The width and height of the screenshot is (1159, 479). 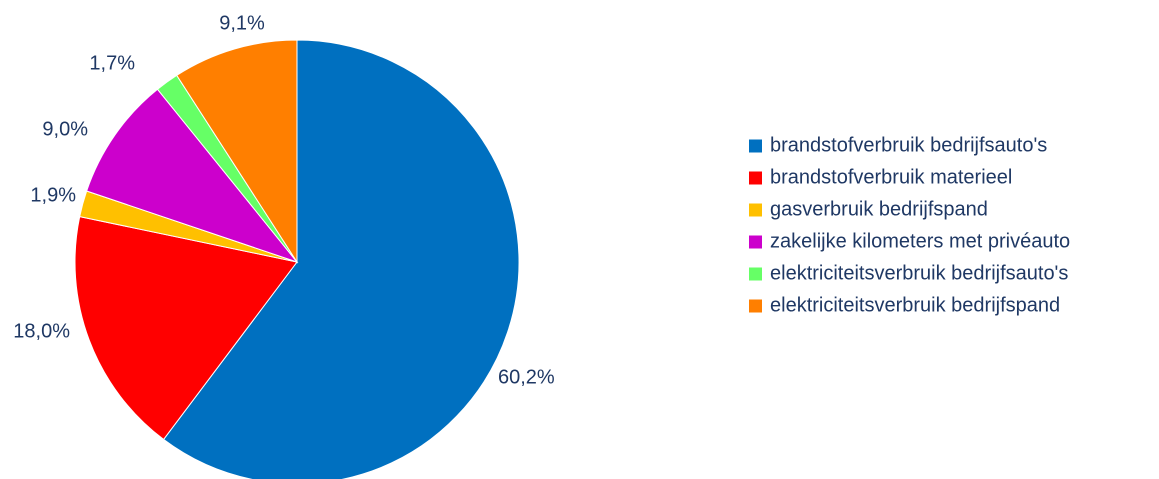 What do you see at coordinates (53, 195) in the screenshot?
I see `pie-data-label: 1,9%` at bounding box center [53, 195].